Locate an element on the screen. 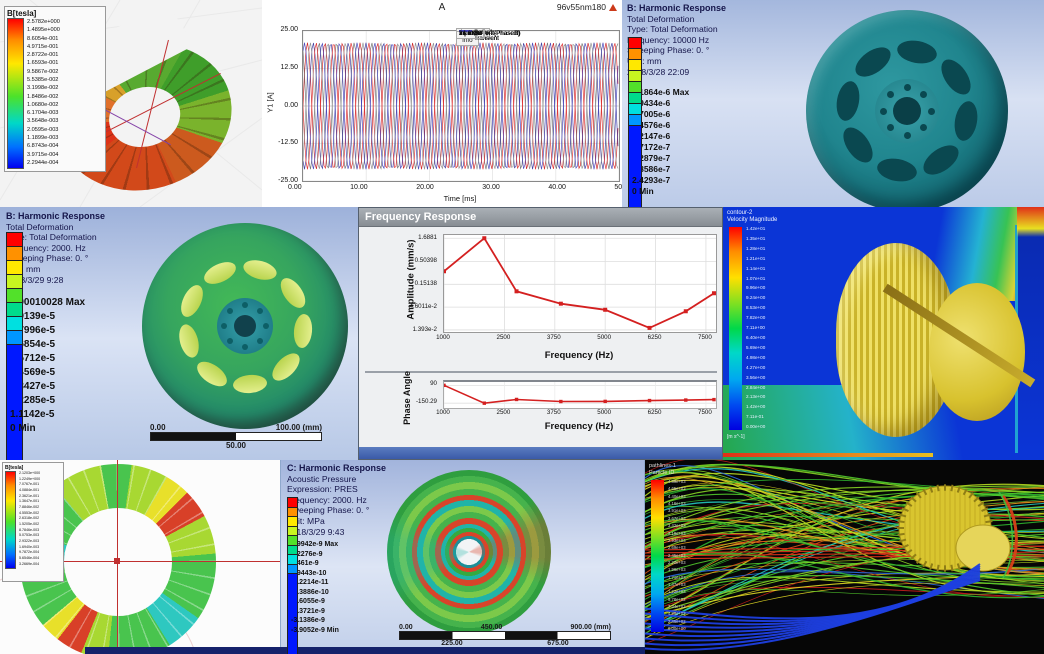 This screenshot has height=654, width=1044. list-item: 1.42e+00 is located at coordinates (756, 407).